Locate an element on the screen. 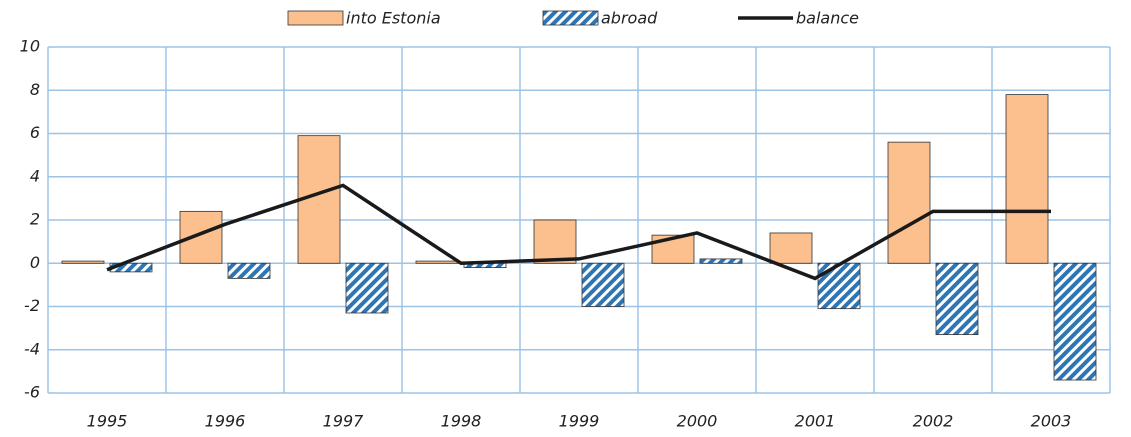 The width and height of the screenshot is (1131, 437). x-tick-label: 2000 is located at coordinates (697, 421).